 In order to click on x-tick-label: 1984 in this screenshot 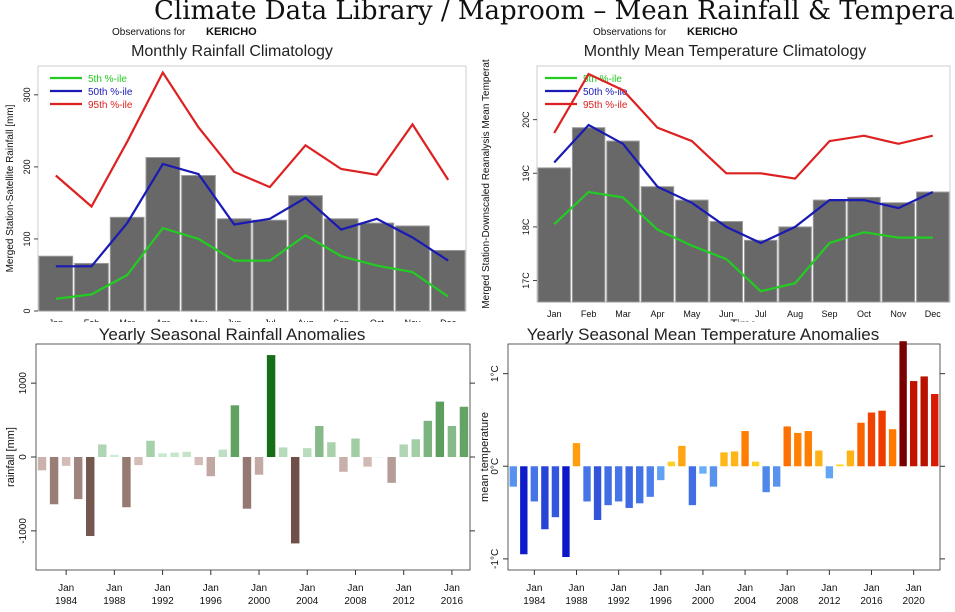, I will do `click(534, 601)`.